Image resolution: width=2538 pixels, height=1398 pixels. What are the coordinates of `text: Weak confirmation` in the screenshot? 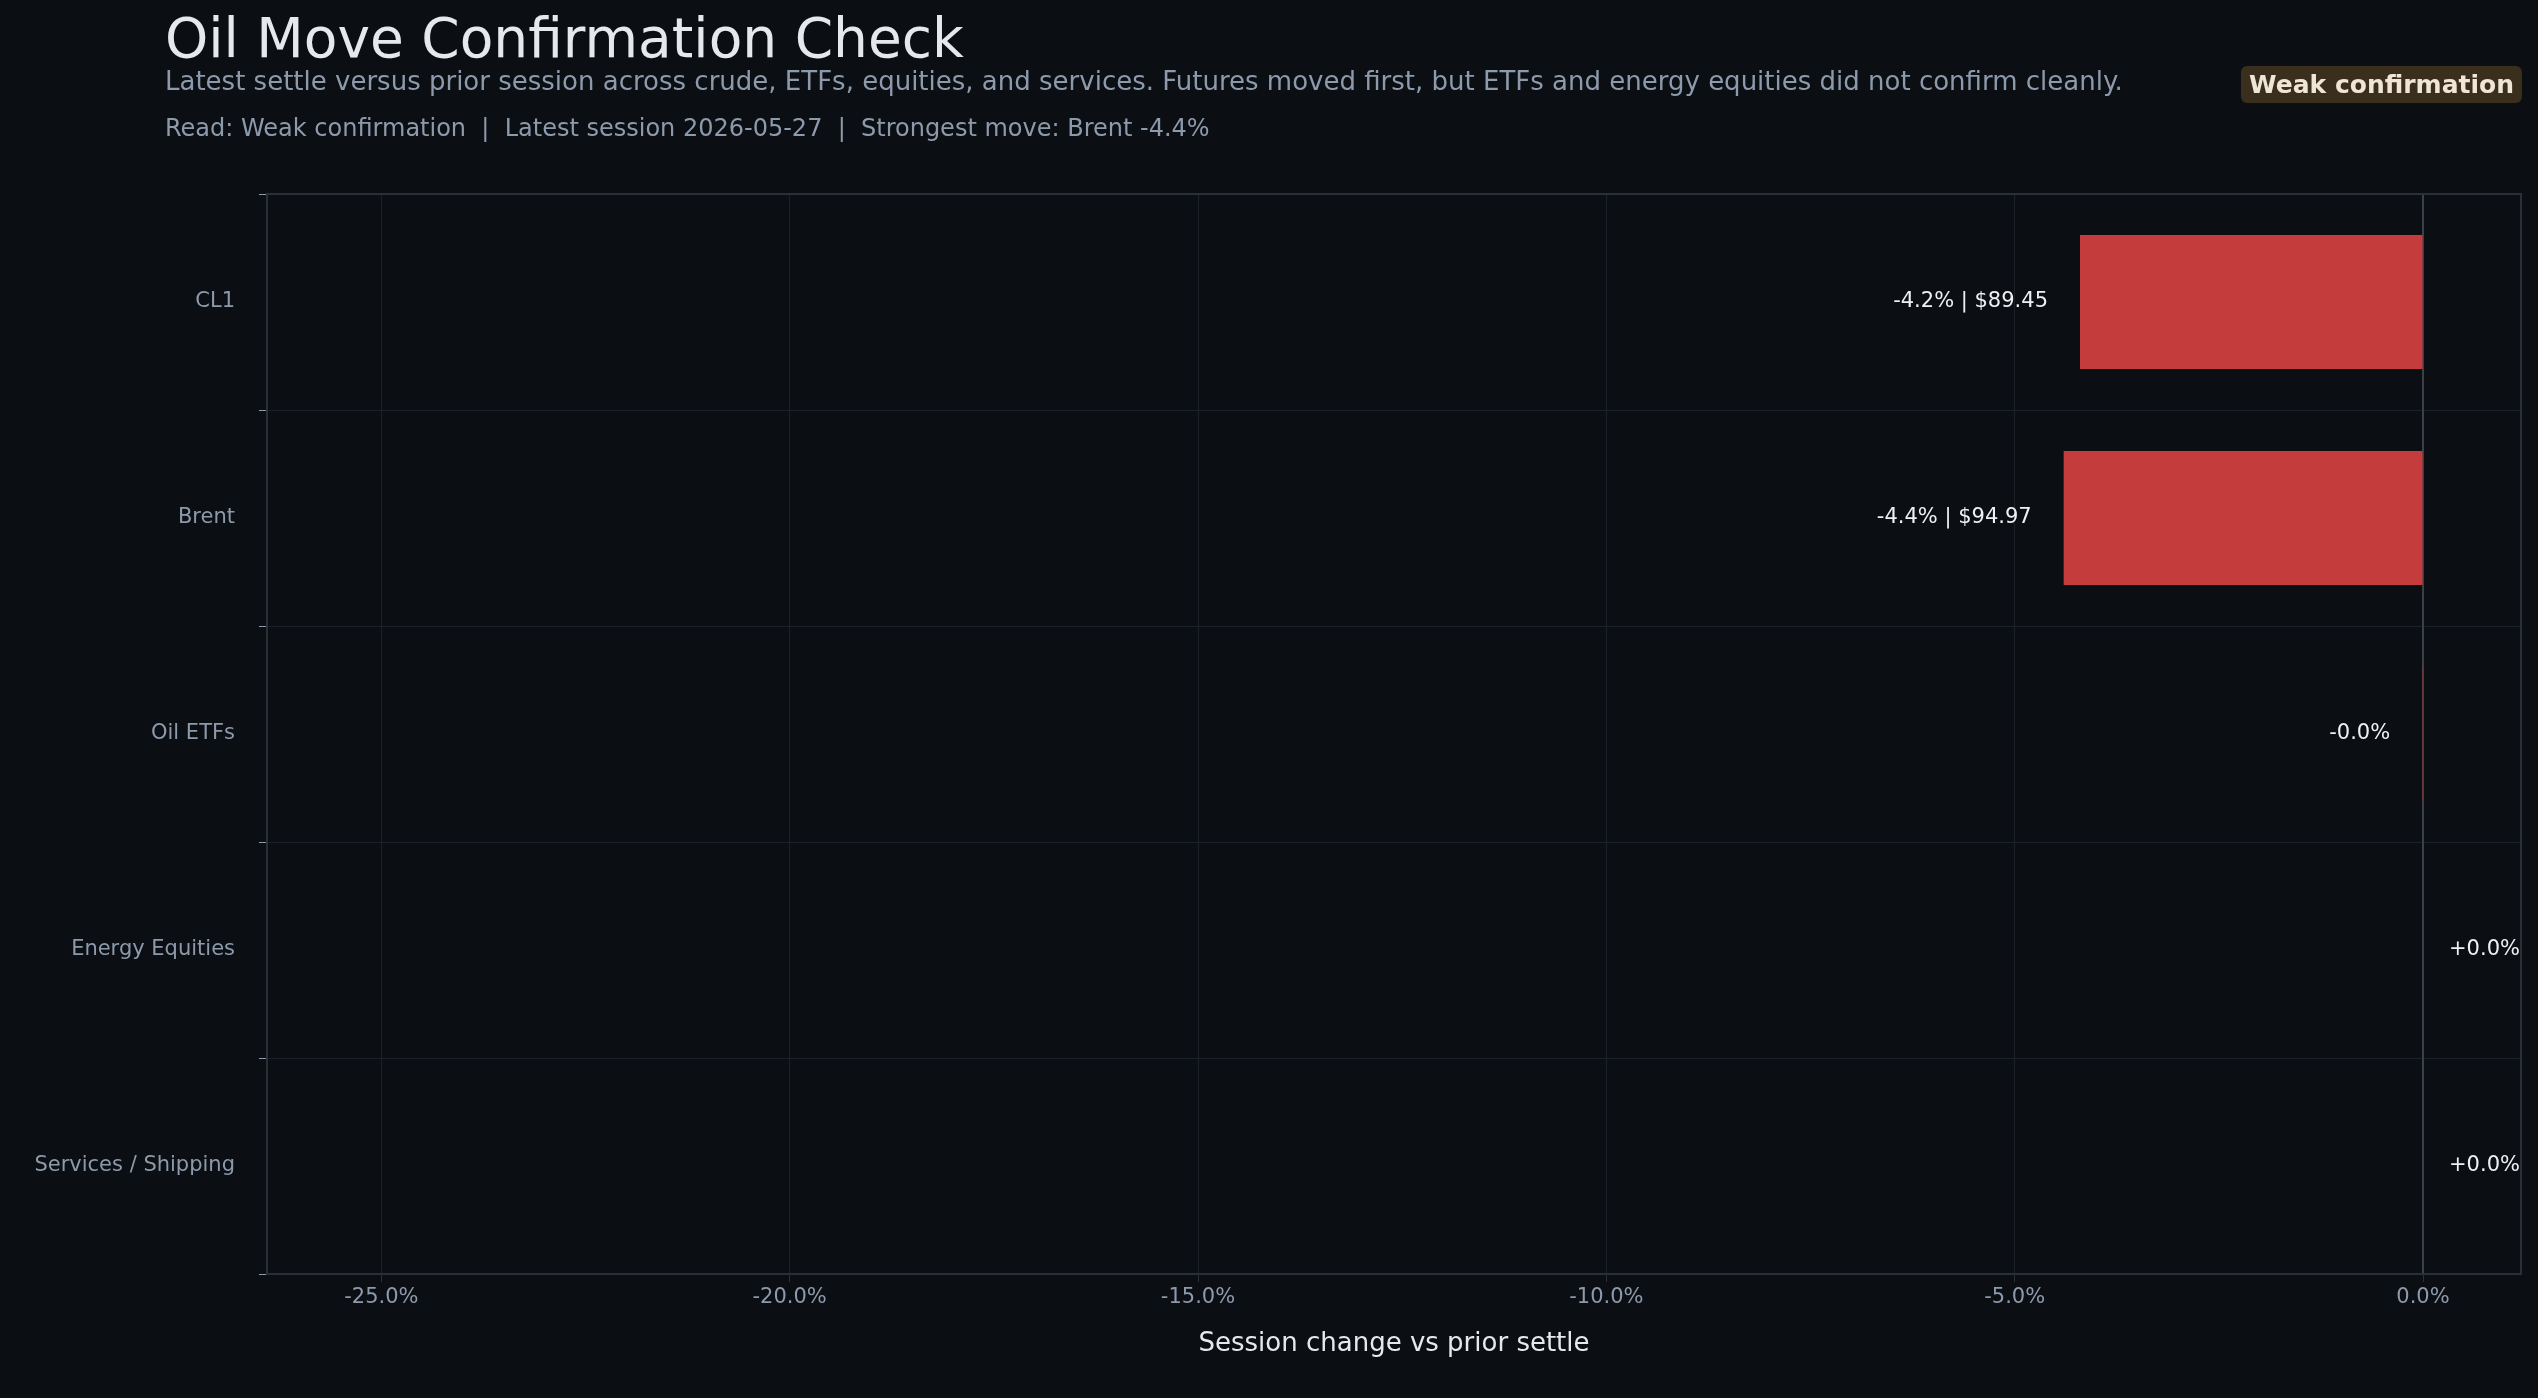 It's located at (2381, 84).